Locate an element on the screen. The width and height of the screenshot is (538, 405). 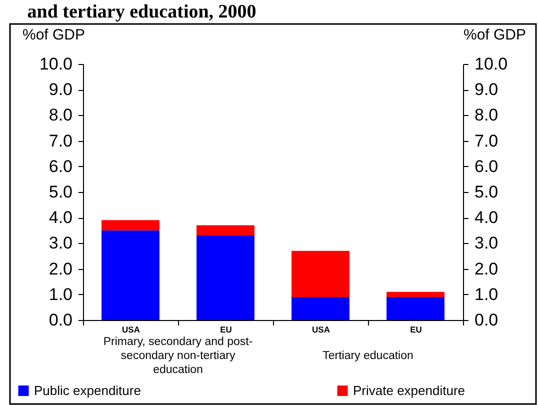
y2-tick-label: 9.0 is located at coordinates (486, 90).